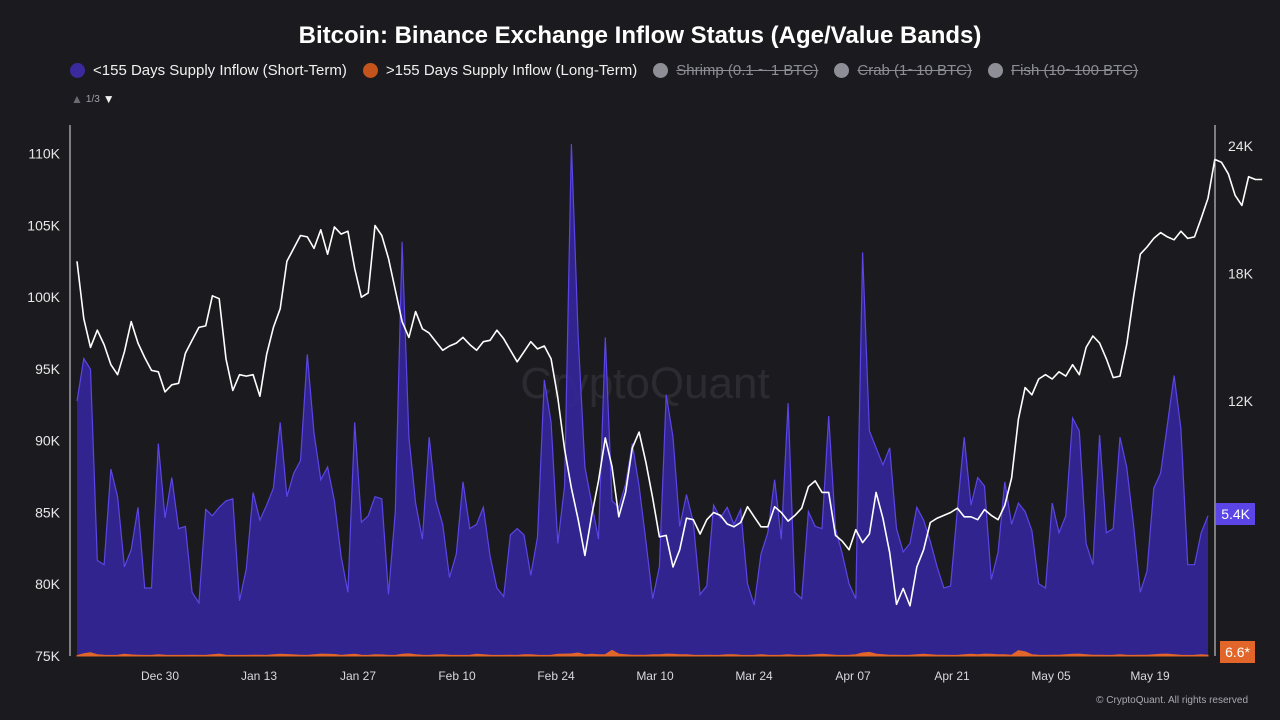 The image size is (1280, 720). I want to click on x-axis-tick-label: May 19, so click(1150, 676).